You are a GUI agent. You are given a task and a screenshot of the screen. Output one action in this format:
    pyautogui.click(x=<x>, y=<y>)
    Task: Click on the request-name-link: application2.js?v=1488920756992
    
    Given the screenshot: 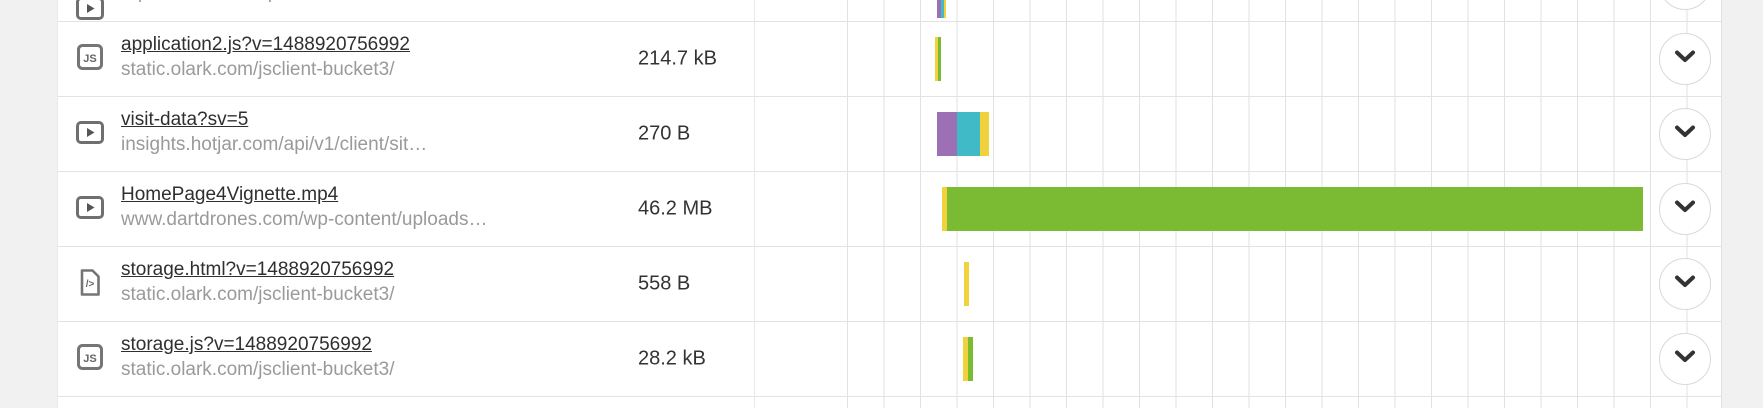 What is the action you would take?
    pyautogui.click(x=265, y=44)
    